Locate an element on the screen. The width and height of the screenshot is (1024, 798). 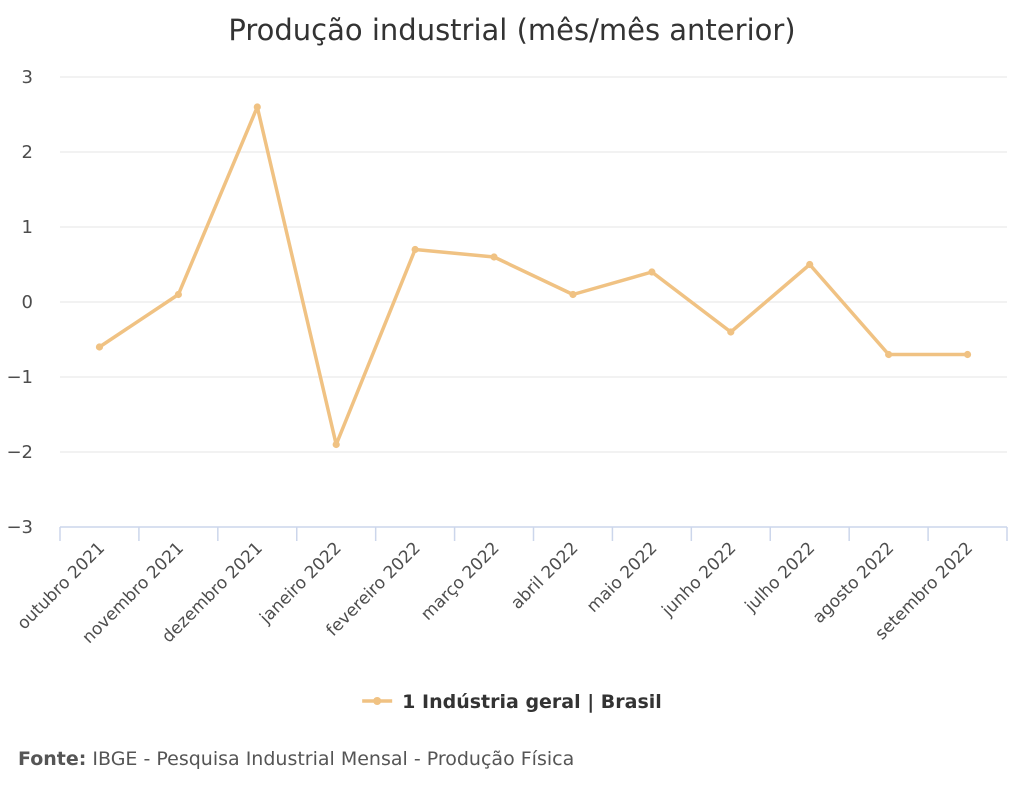
y-tick-label: −1 is located at coordinates (19, 377).